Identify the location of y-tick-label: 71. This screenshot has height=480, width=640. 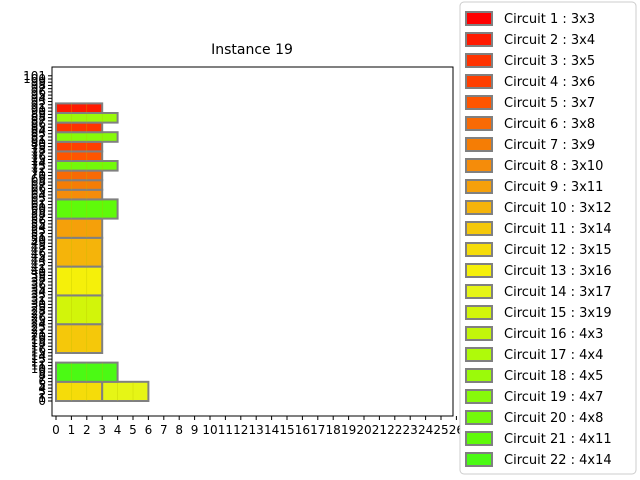
(38, 172).